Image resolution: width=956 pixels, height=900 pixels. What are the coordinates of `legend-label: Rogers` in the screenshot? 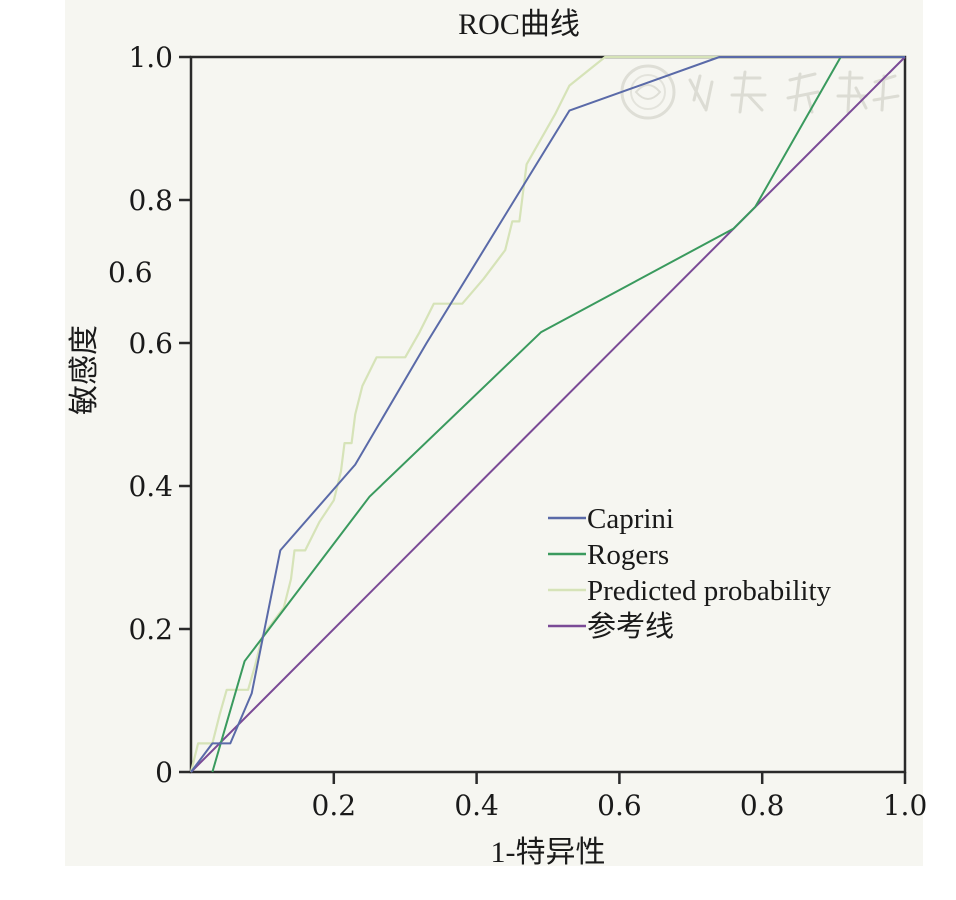 It's located at (628, 555).